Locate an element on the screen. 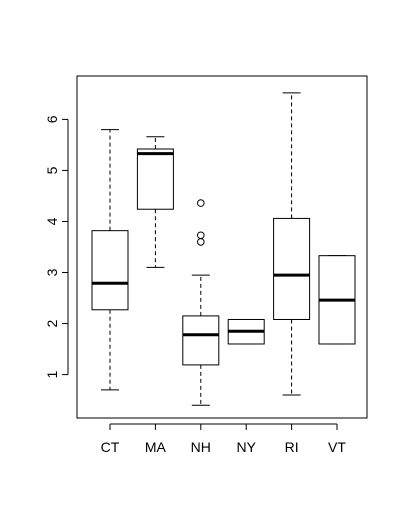 This screenshot has width=408, height=515. box-vt is located at coordinates (337, 300).